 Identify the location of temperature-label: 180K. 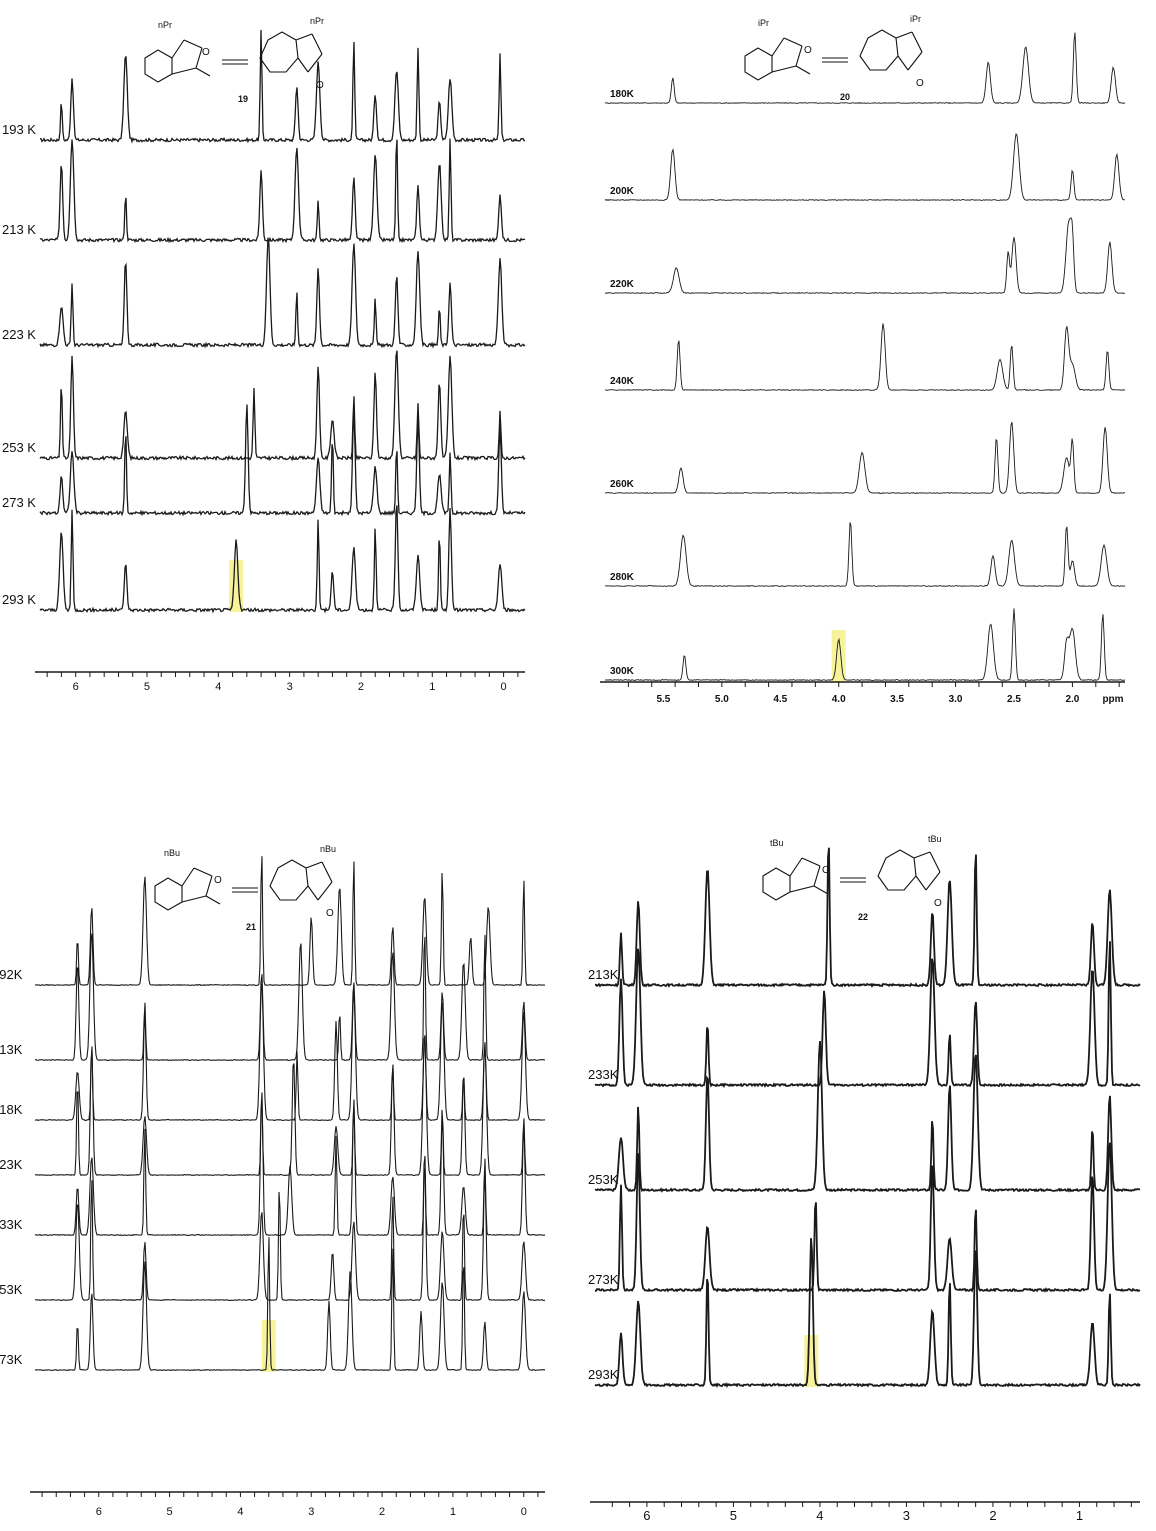
(622, 94).